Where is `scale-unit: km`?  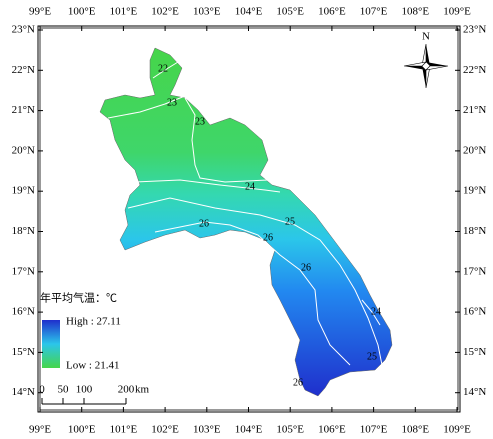
scale-unit: km is located at coordinates (142, 390).